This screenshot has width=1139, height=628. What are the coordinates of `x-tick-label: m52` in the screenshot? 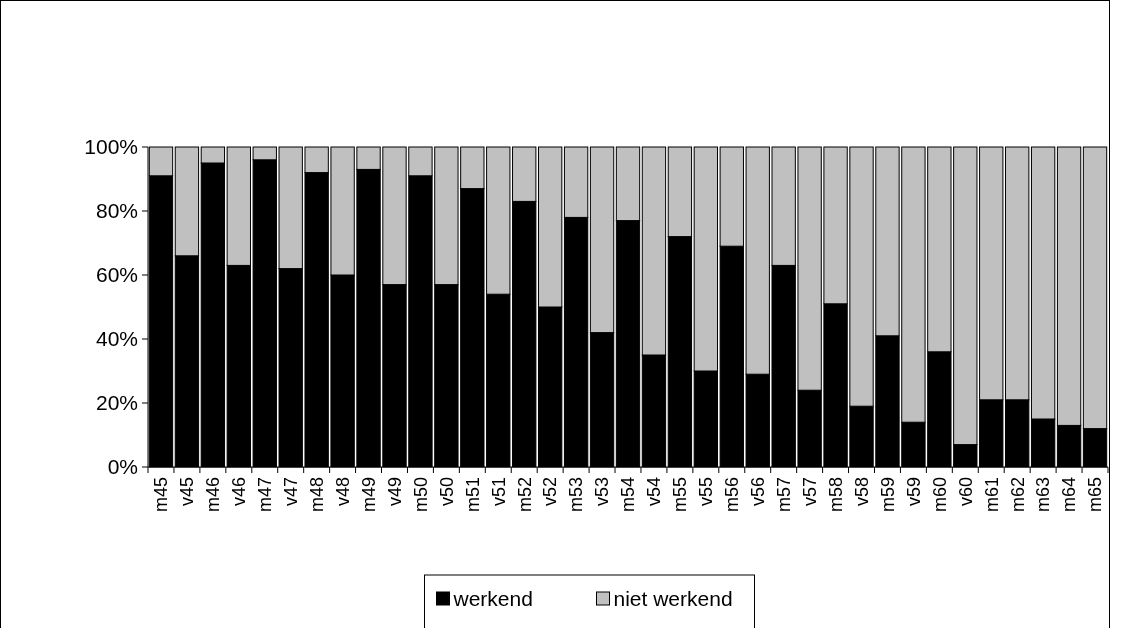 It's located at (524, 495).